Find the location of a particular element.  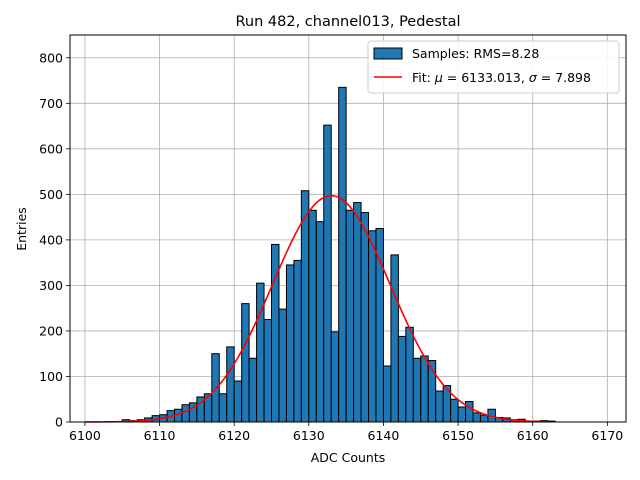

x-tick-label: 6170 is located at coordinates (607, 435).